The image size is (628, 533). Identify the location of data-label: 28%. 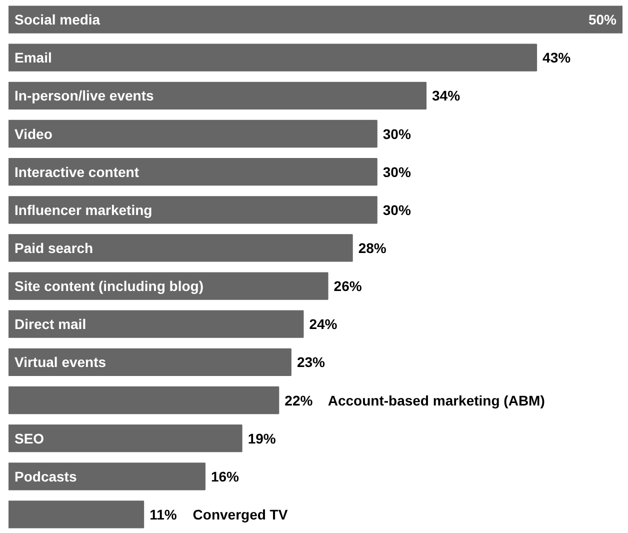
(372, 248).